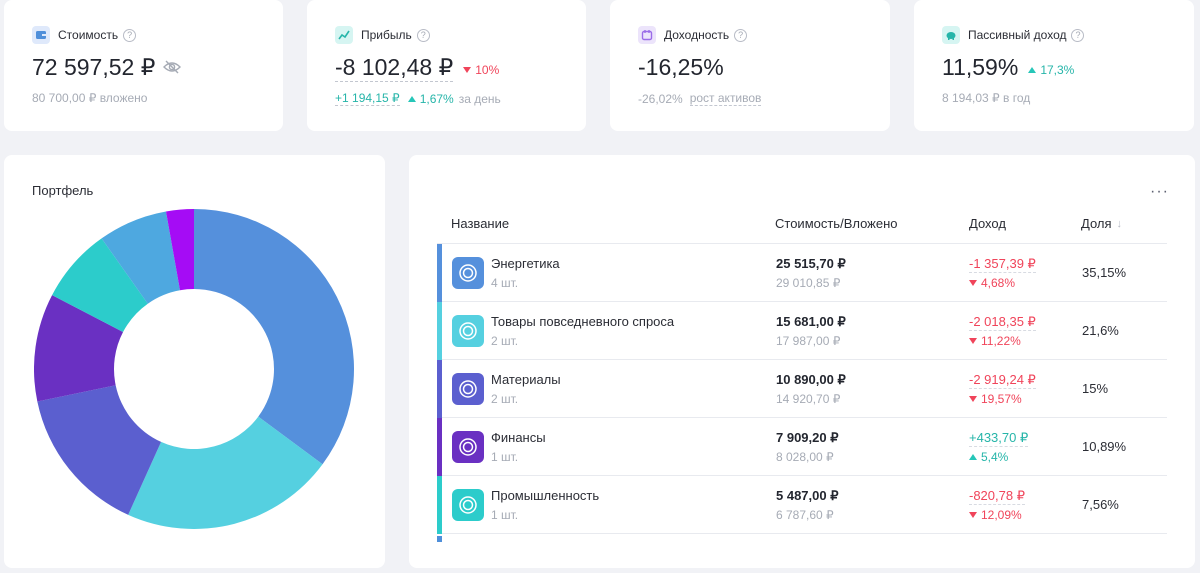 Image resolution: width=1200 pixels, height=573 pixels. I want to click on stat-delta: 10%, so click(481, 70).